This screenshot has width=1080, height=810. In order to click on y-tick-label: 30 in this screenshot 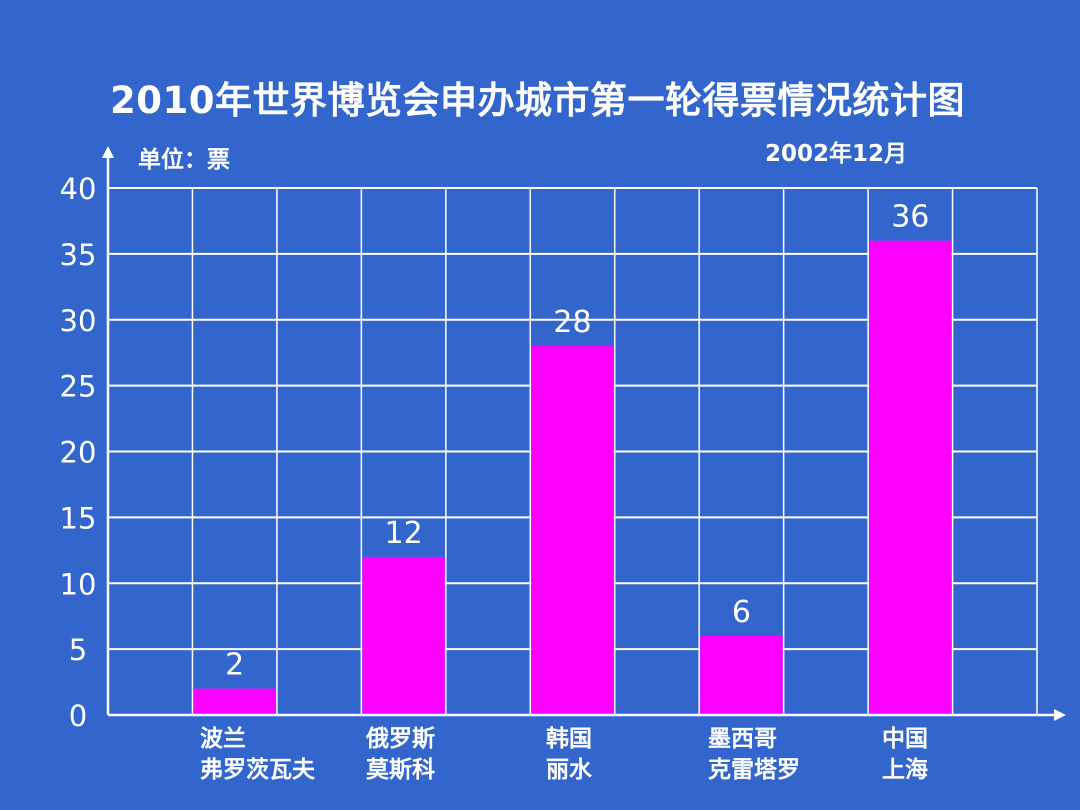, I will do `click(78, 321)`.